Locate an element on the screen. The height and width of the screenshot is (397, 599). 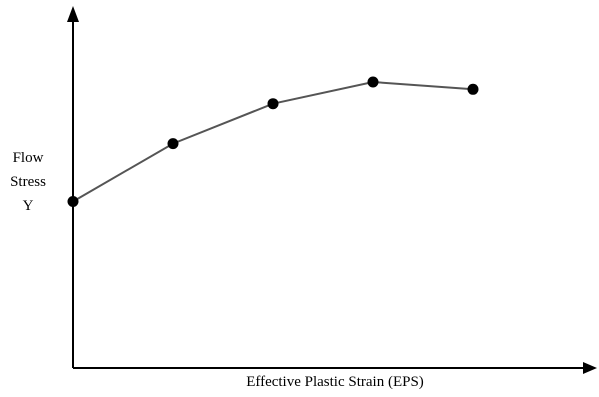
y-axis-label-line-3: Y is located at coordinates (28, 206).